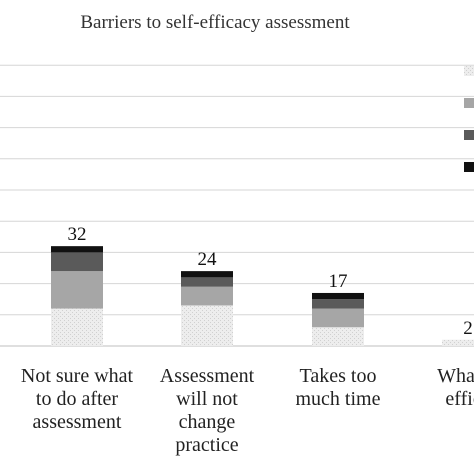 This screenshot has width=474, height=474. I want to click on total-label: 2, so click(468, 328).